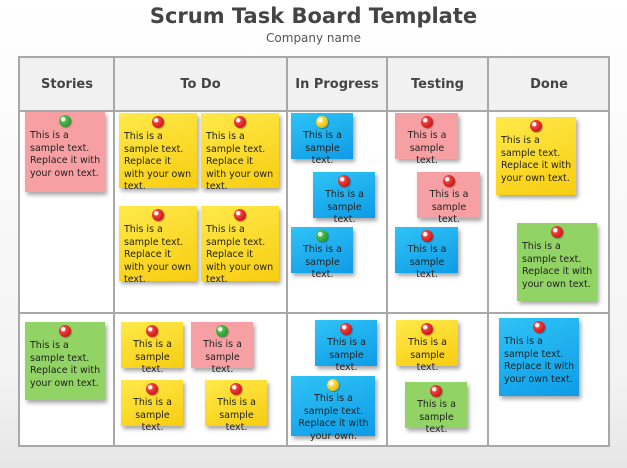  Describe the element at coordinates (67, 84) in the screenshot. I see `column-header-stories: Stories` at that location.